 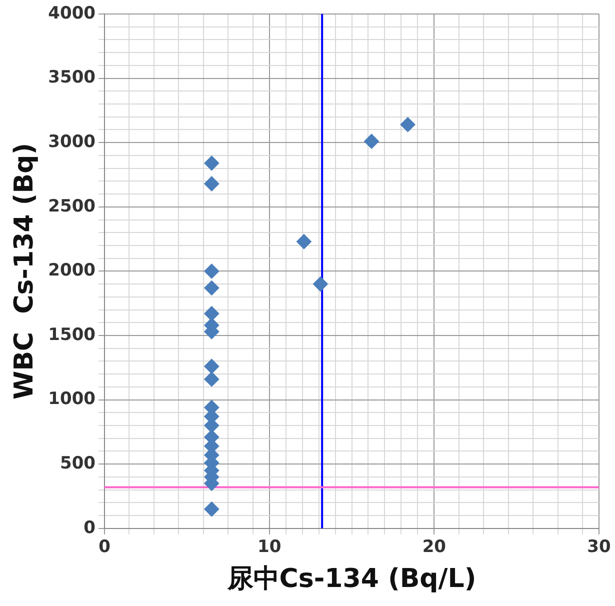 What do you see at coordinates (270, 547) in the screenshot?
I see `x-tick-label: 10` at bounding box center [270, 547].